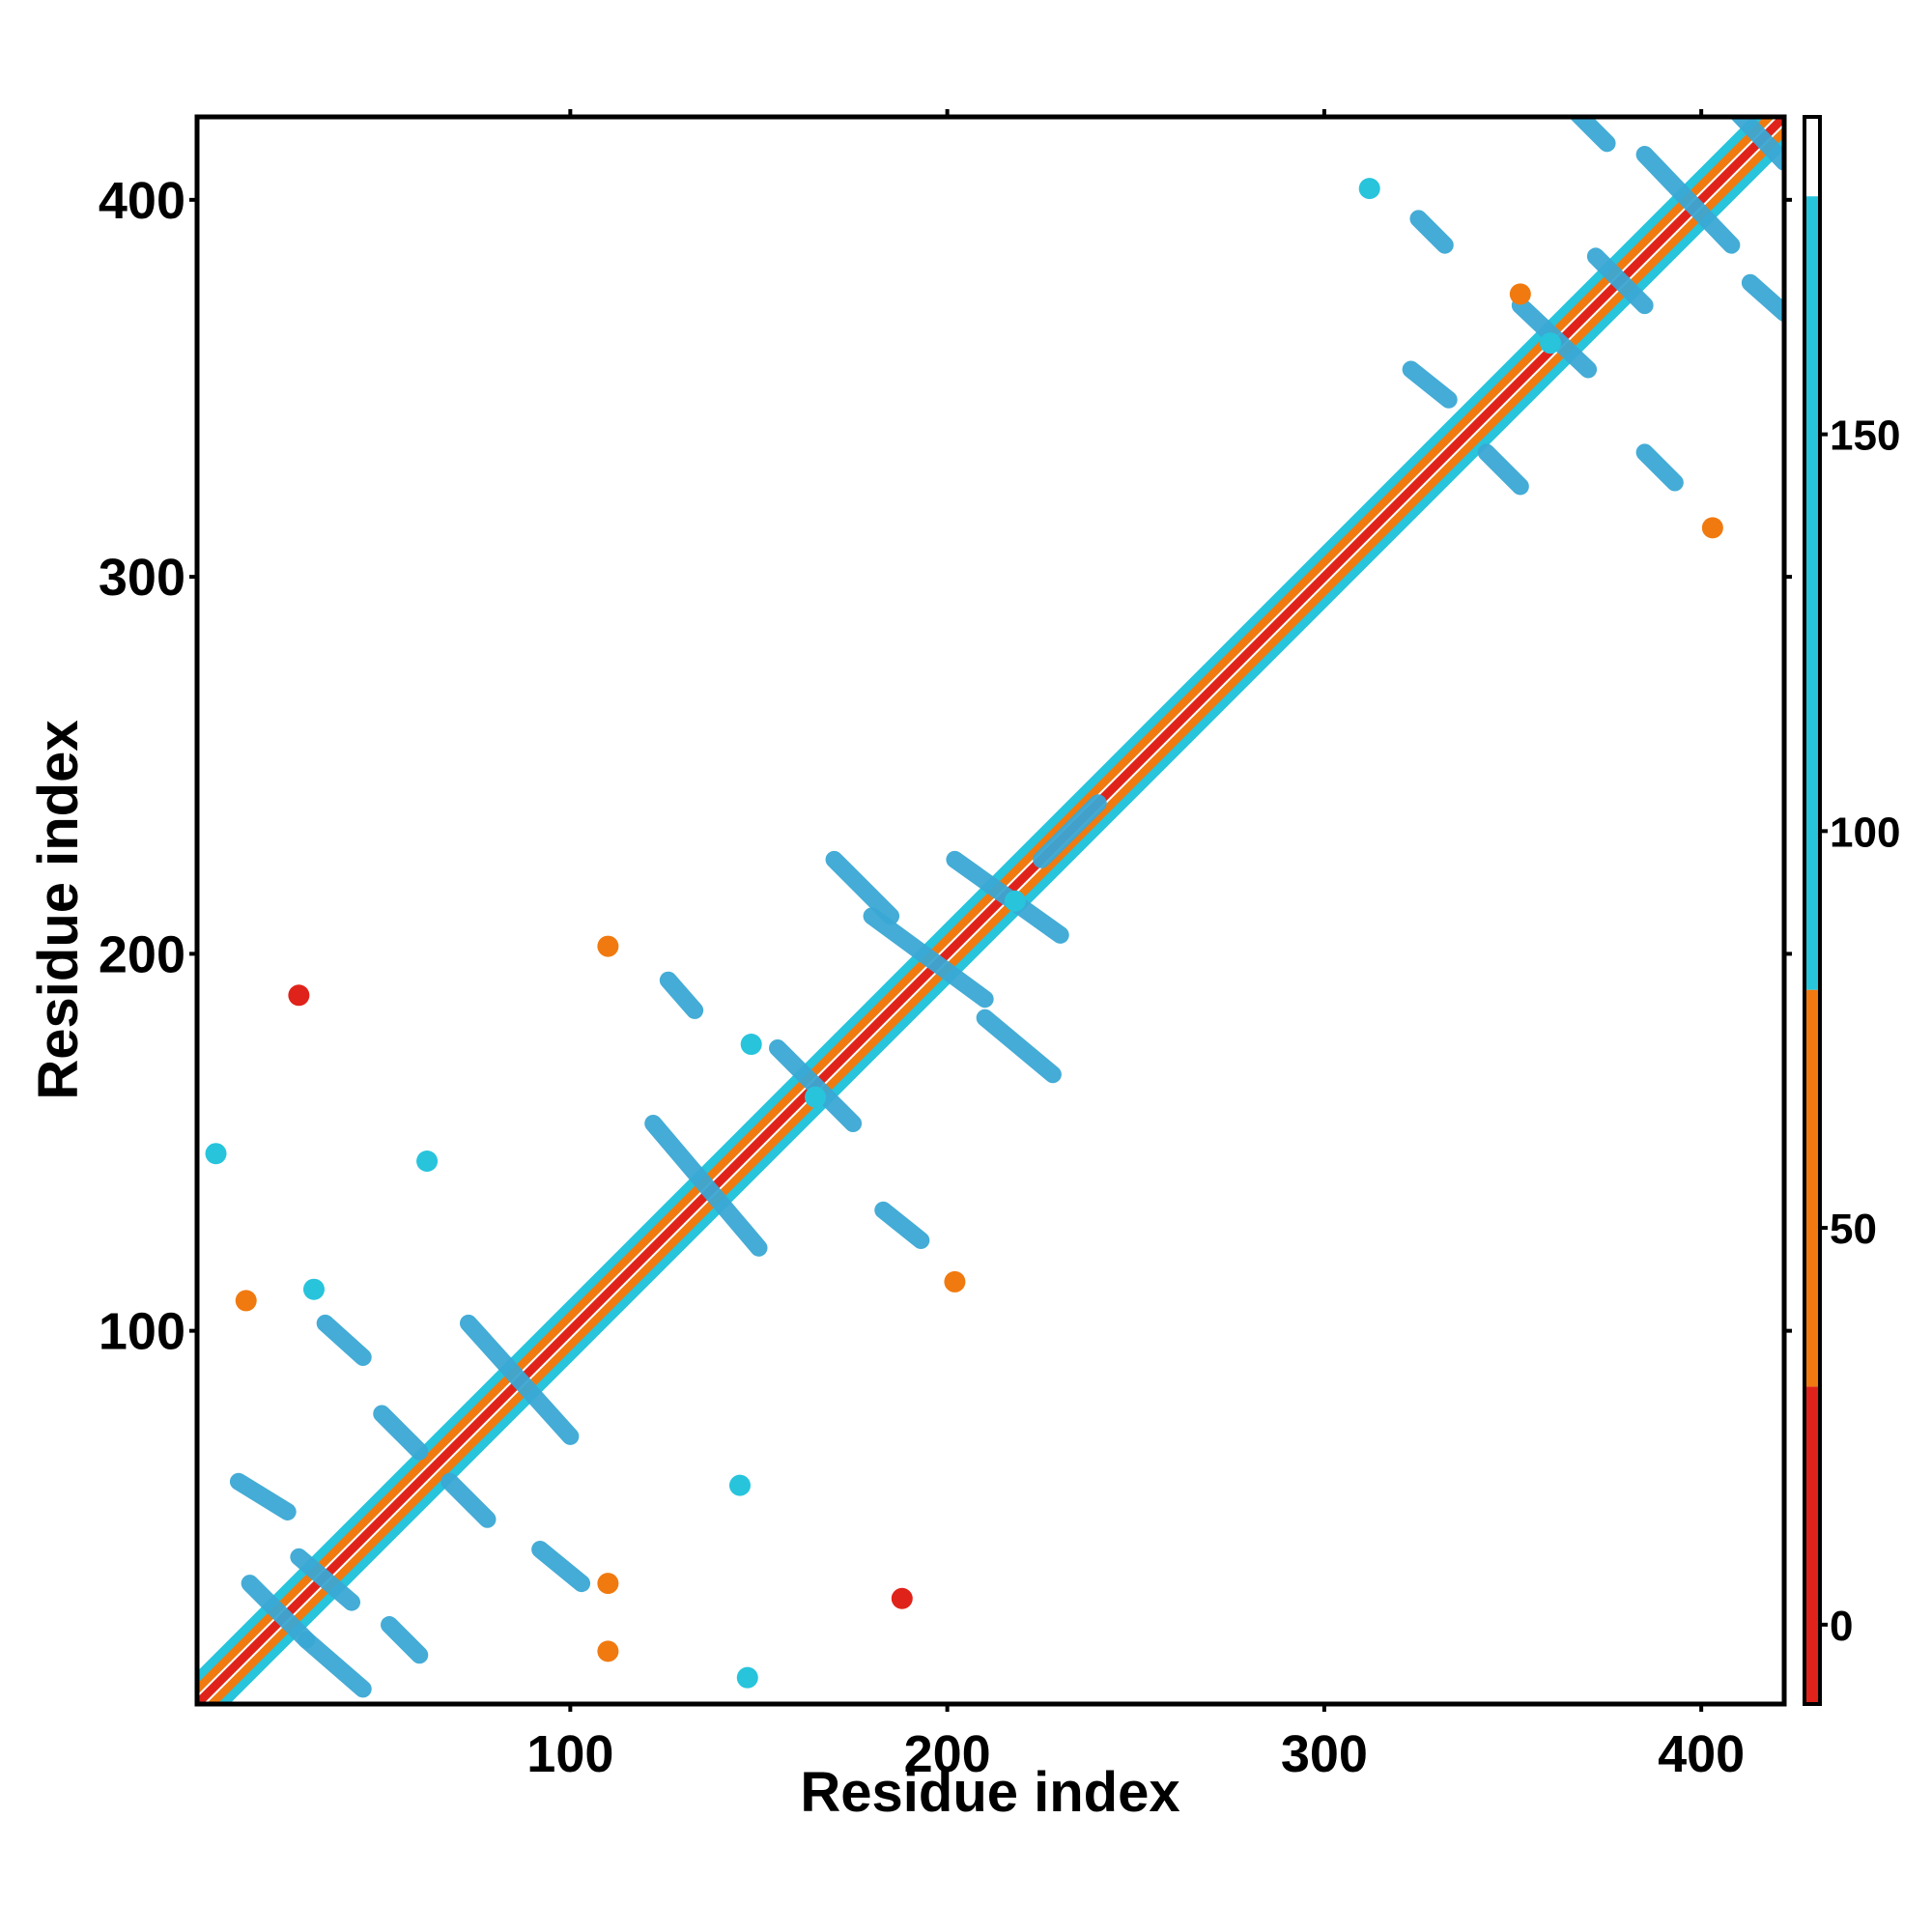  I want to click on colorbar-tick-label: 150, so click(1865, 436).